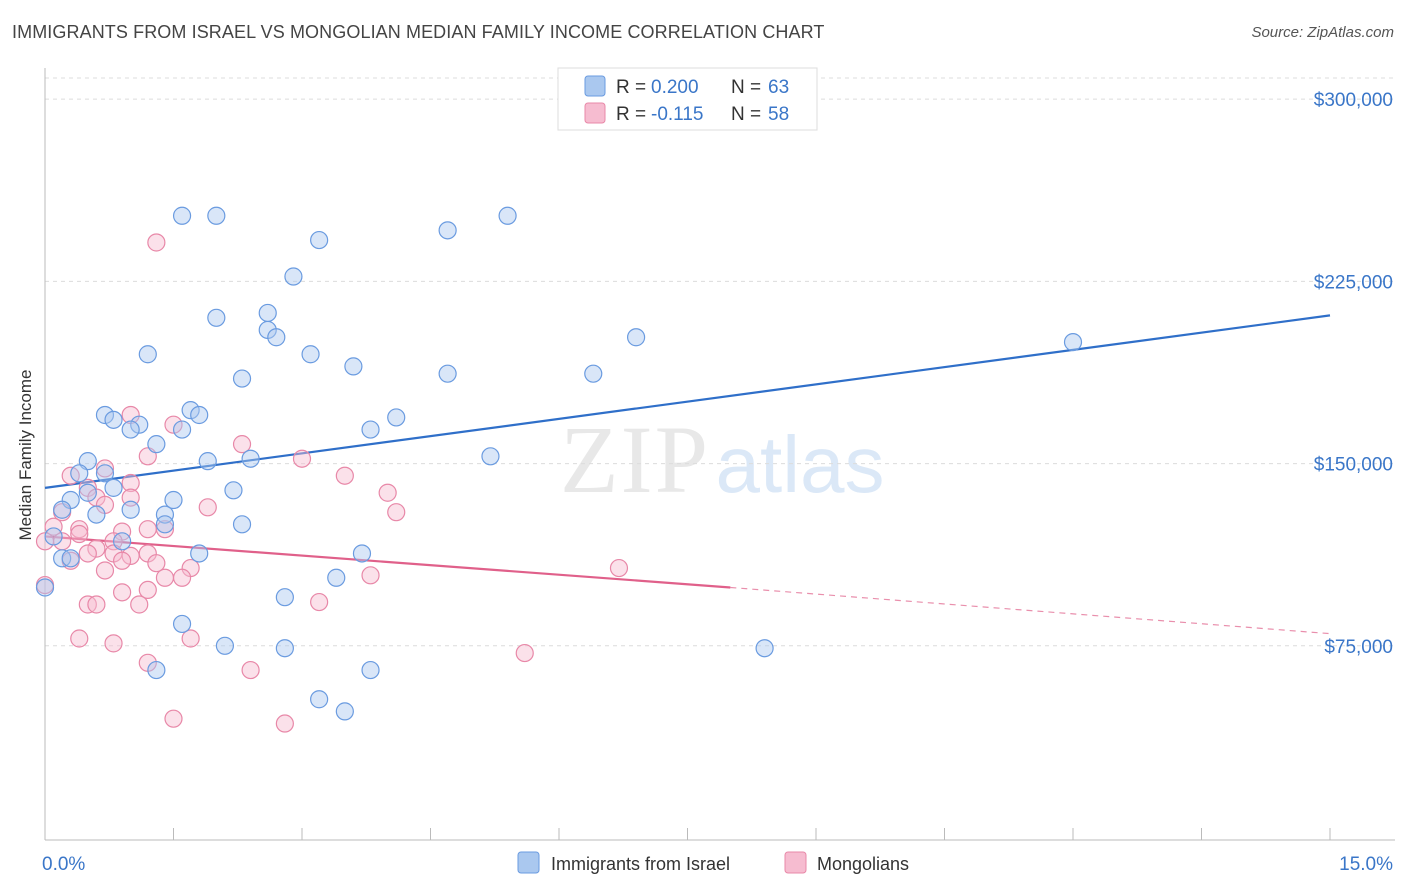 The image size is (1406, 892). What do you see at coordinates (595, 86) in the screenshot?
I see `blue-legend-swatch` at bounding box center [595, 86].